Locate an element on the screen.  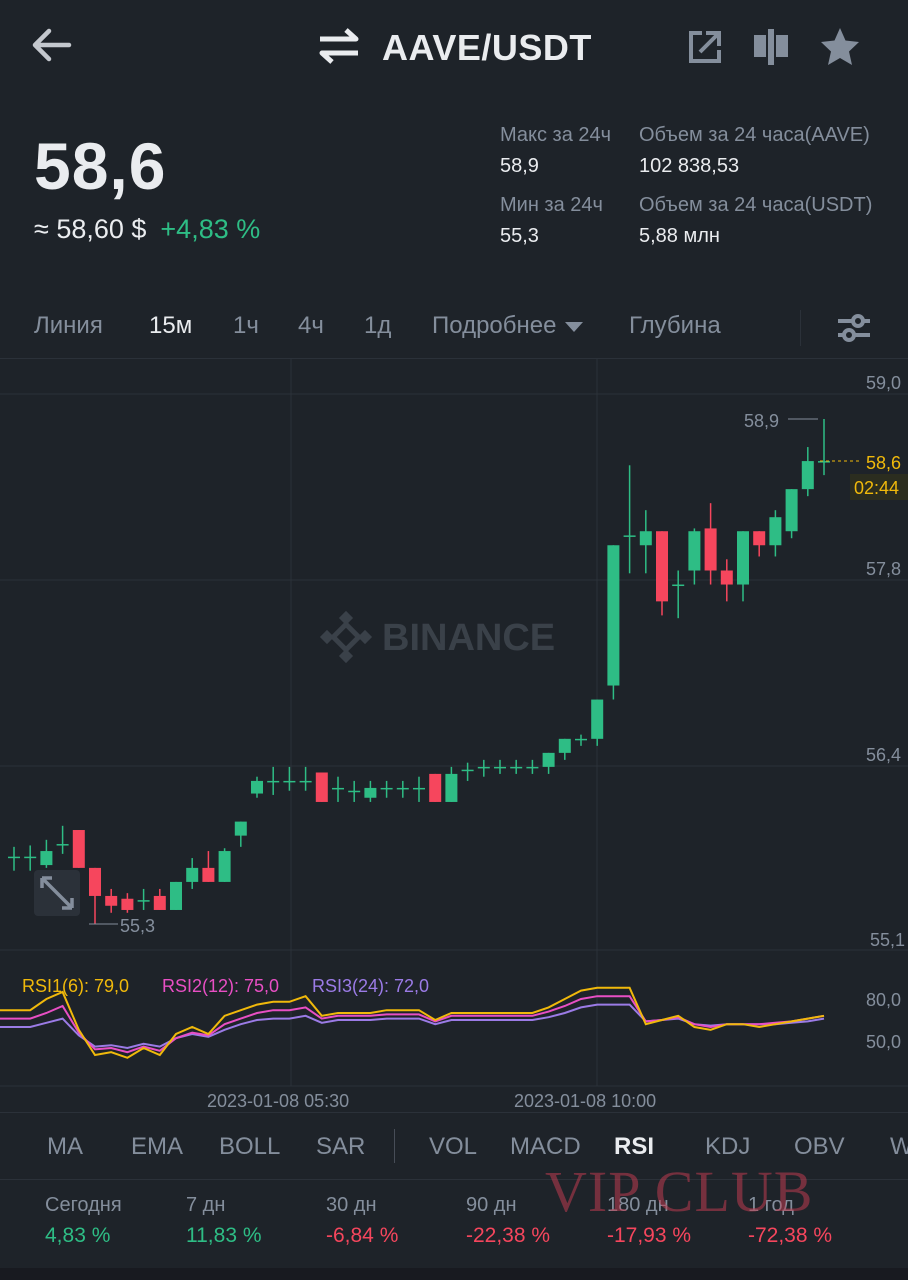
binance-watermark-text: BINANCE is located at coordinates (468, 638).